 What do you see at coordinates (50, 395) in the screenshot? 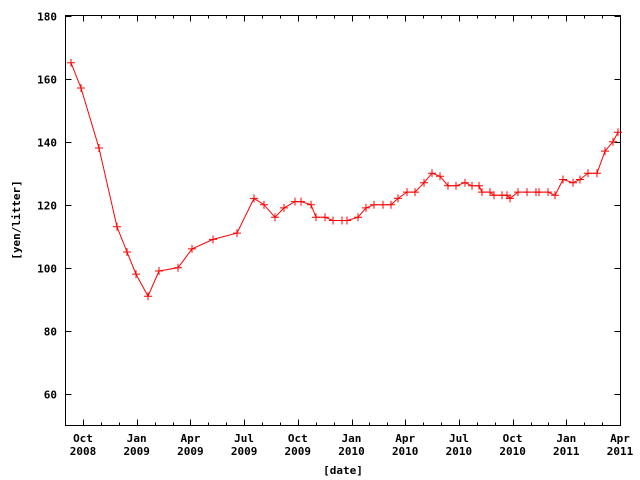
I see `y-tick-label: 60` at bounding box center [50, 395].